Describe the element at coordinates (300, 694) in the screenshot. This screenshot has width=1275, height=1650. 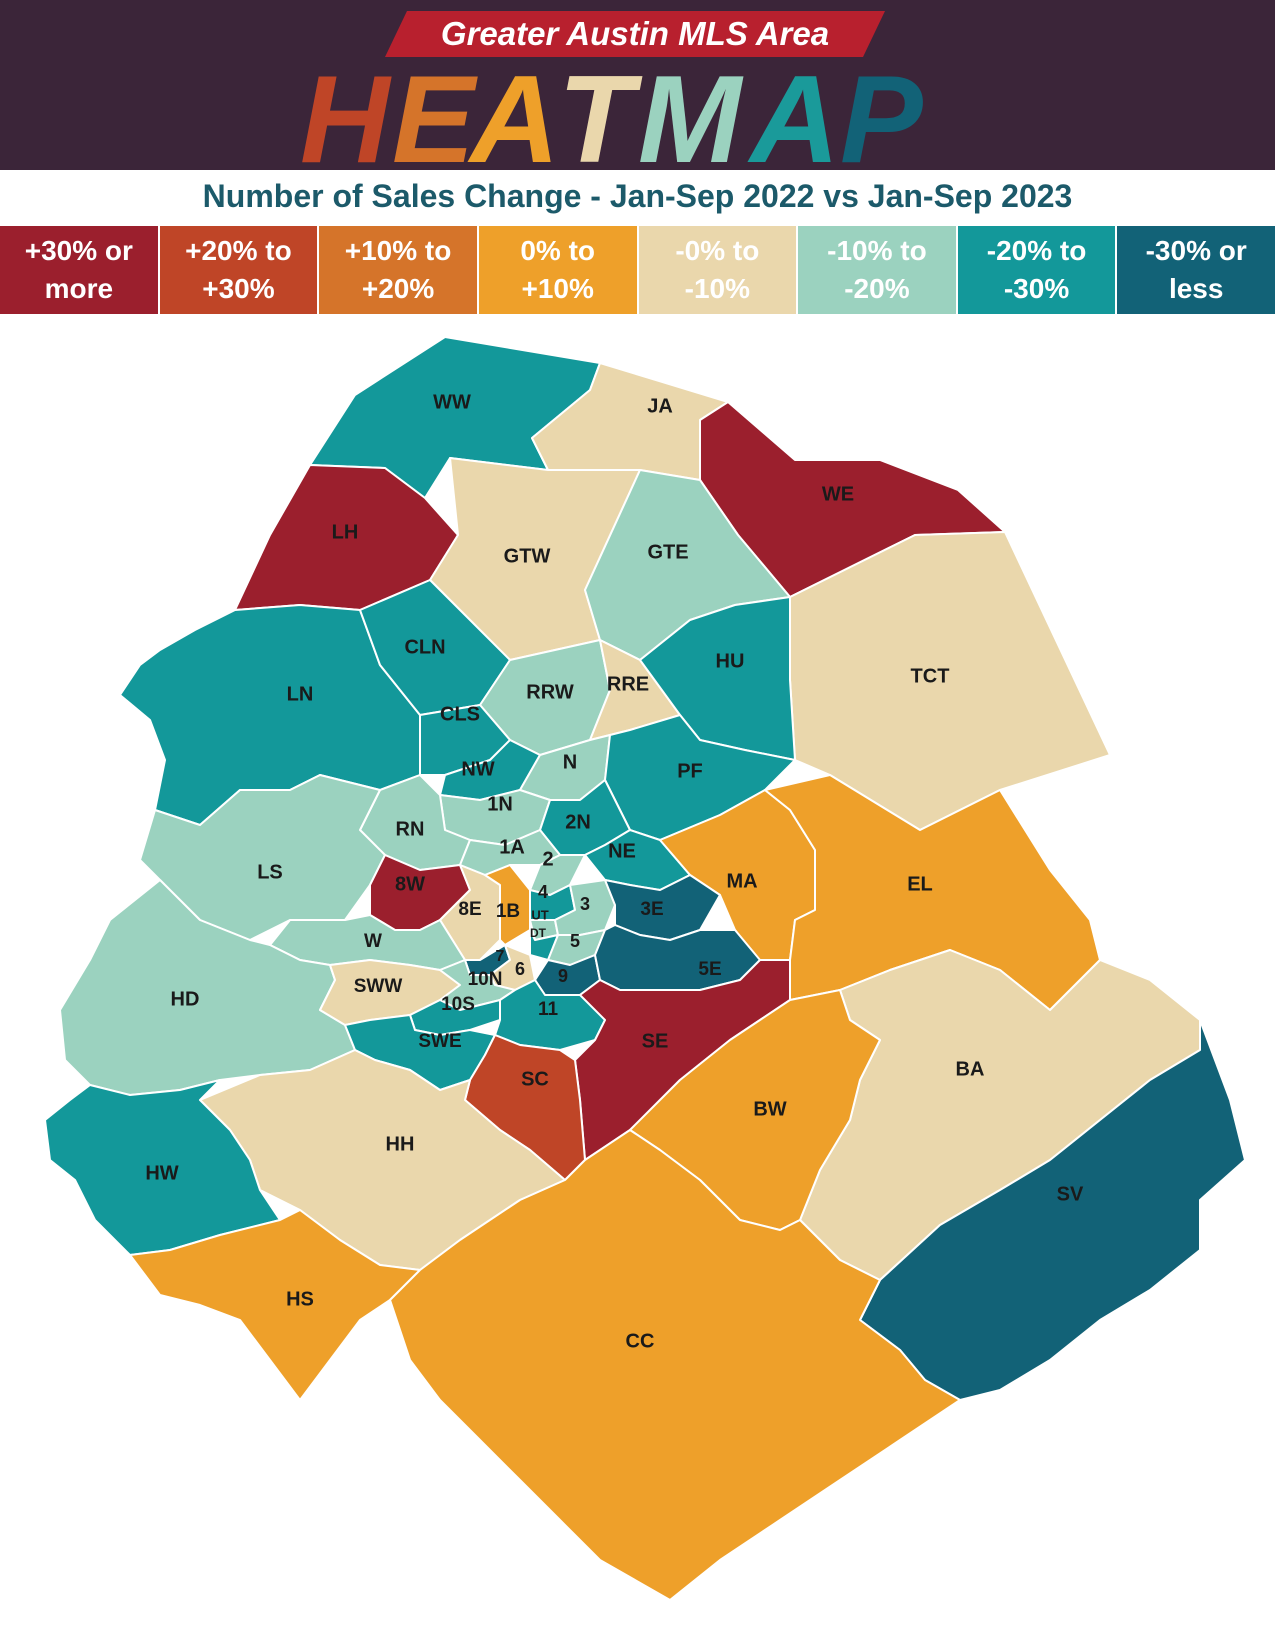
I see `map-area-label: LN` at that location.